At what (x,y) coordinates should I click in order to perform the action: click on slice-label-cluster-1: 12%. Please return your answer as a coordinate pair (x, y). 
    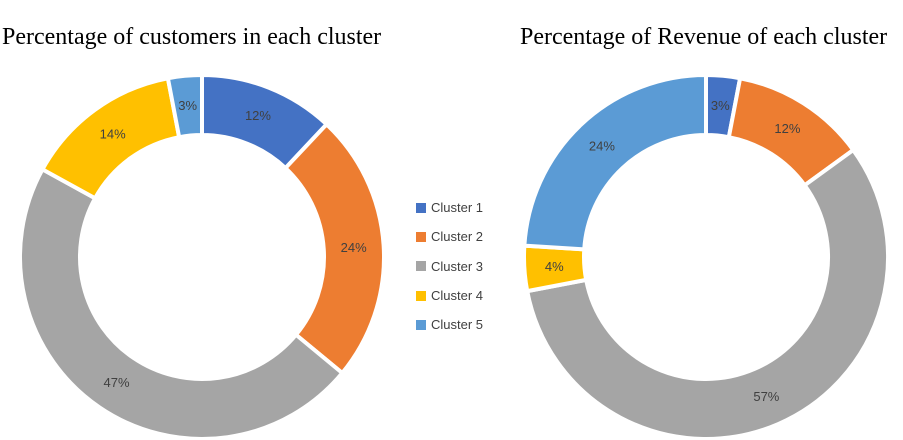
    Looking at the image, I should click on (258, 115).